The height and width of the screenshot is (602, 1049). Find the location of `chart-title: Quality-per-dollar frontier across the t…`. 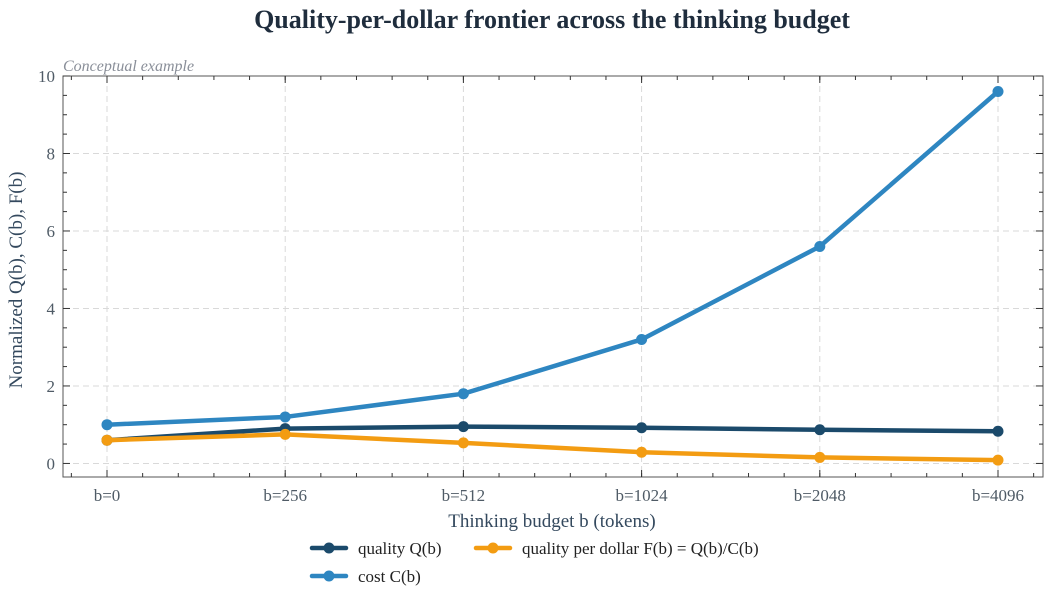

chart-title: Quality-per-dollar frontier across the t… is located at coordinates (552, 19).